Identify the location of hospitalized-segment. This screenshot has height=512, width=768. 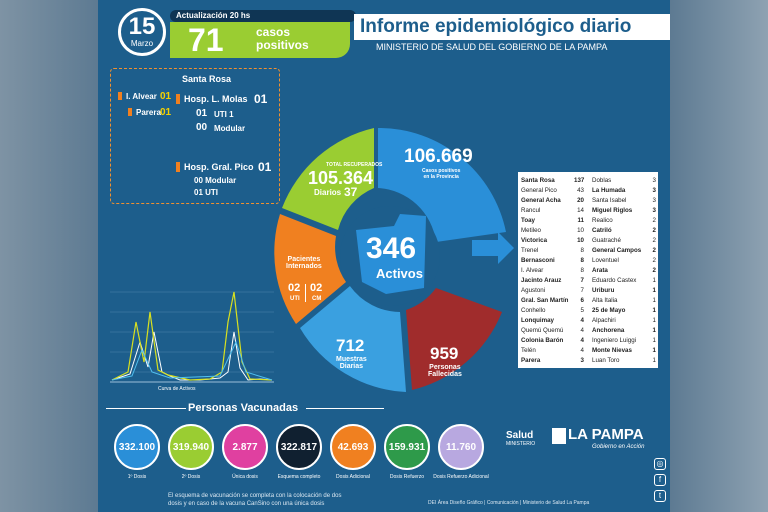
(310, 269).